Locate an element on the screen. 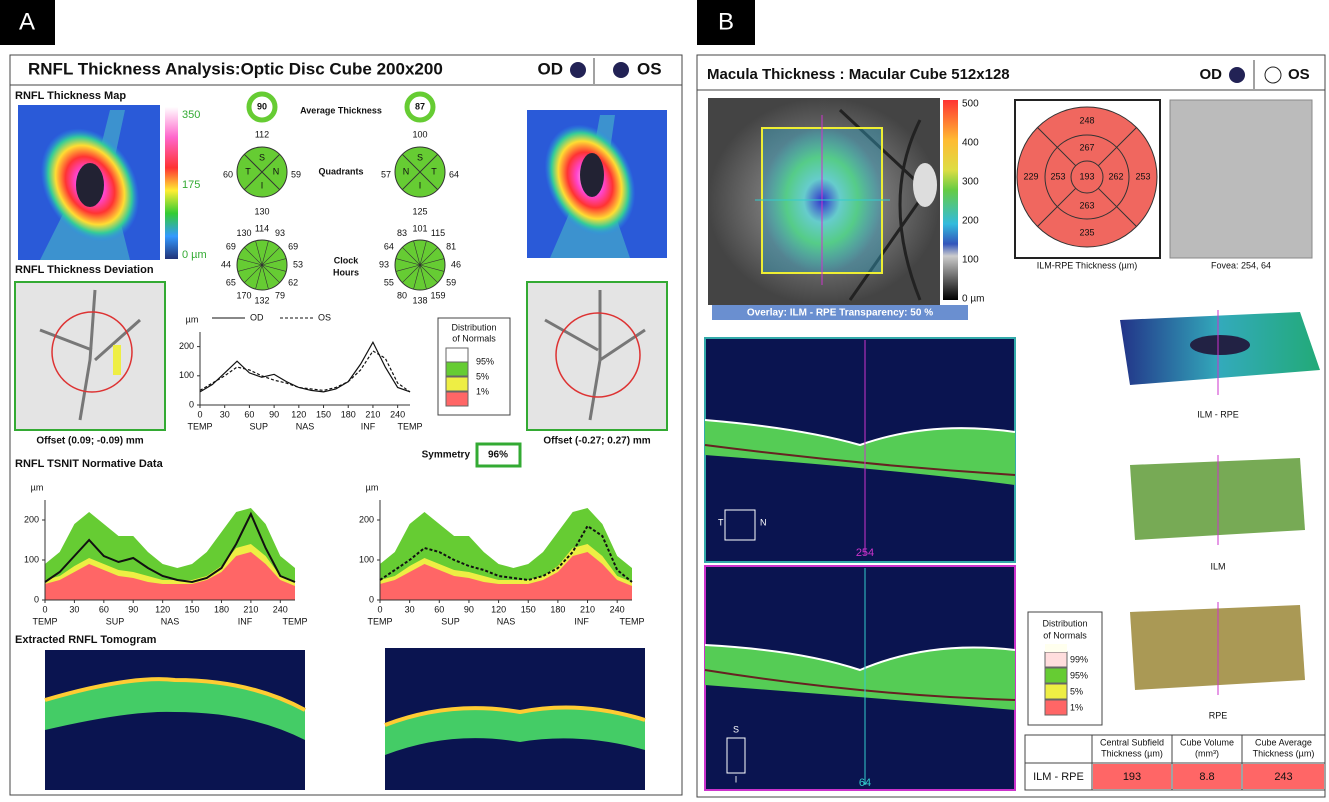 This screenshot has height=802, width=1329. grid-value: 229 is located at coordinates (1030, 176).